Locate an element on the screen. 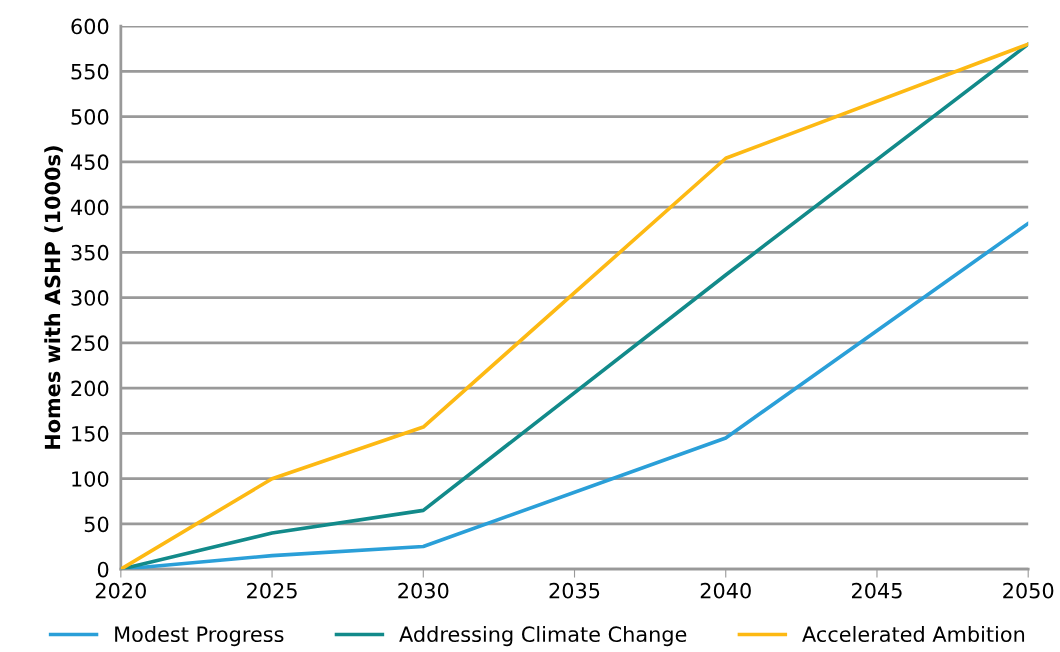 The image size is (1060, 652). legend-label: Addressing Climate Change is located at coordinates (543, 636).